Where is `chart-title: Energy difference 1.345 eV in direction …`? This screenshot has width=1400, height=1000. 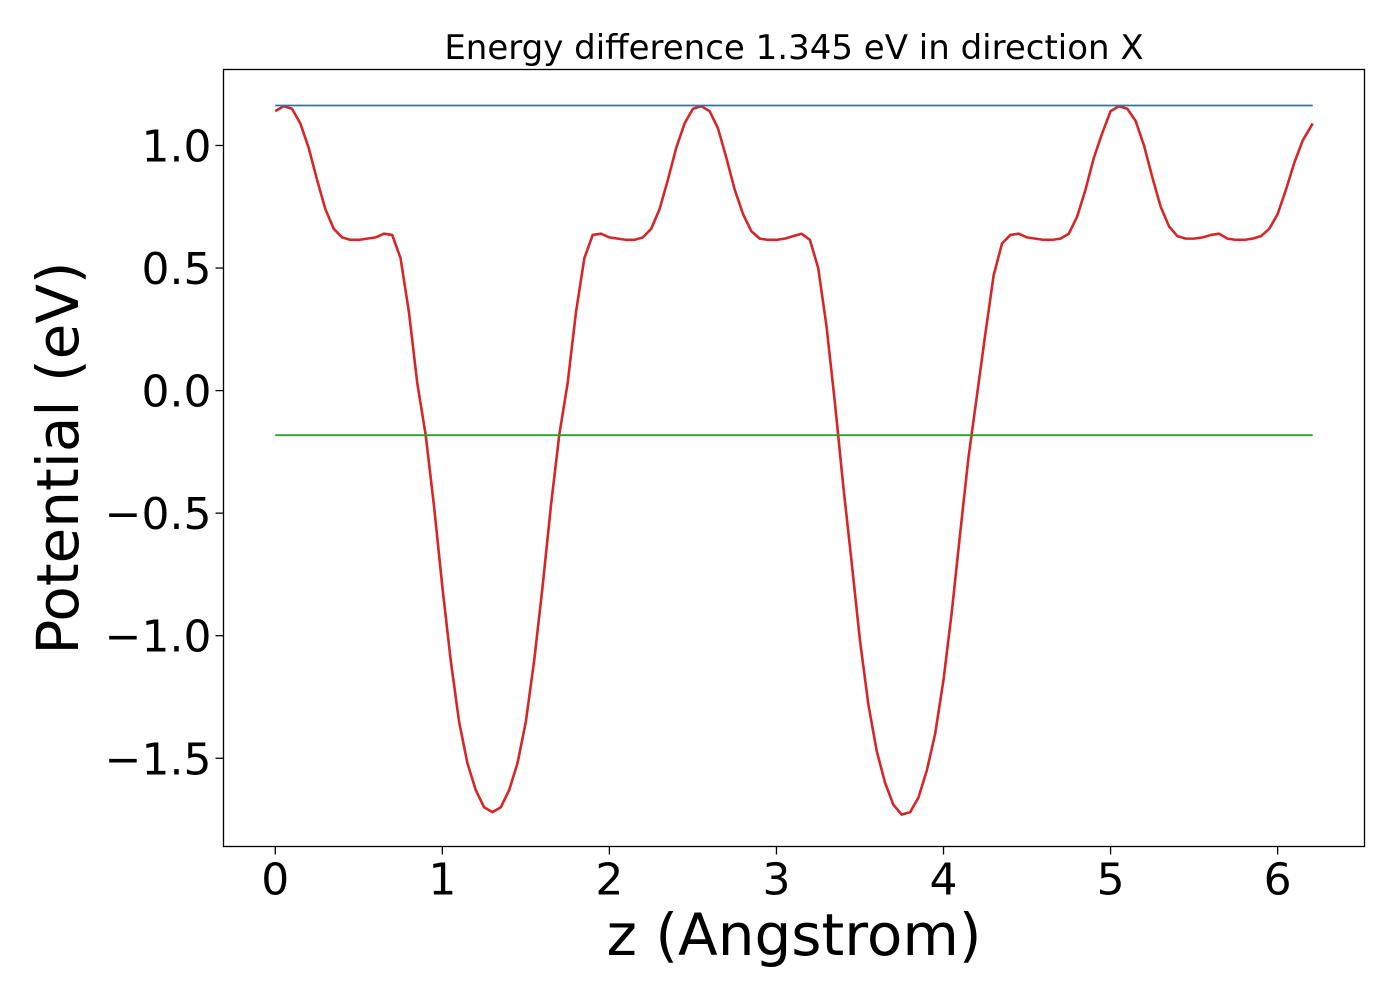 chart-title: Energy difference 1.345 eV in direction … is located at coordinates (793, 48).